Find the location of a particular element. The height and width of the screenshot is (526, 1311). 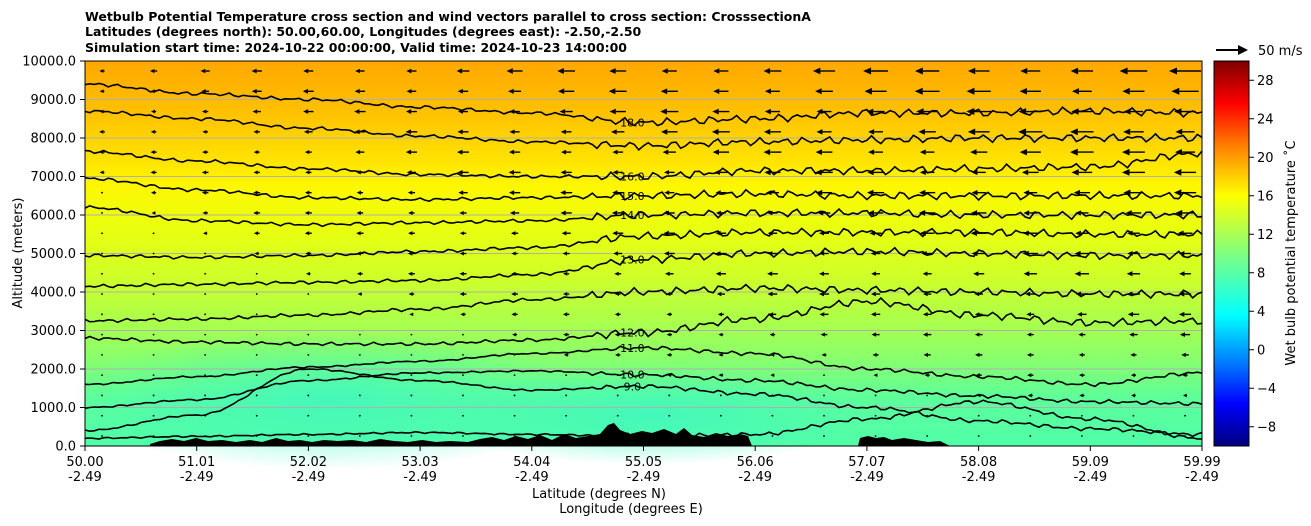

colorbar-tick-label: 24 is located at coordinates (1265, 119).